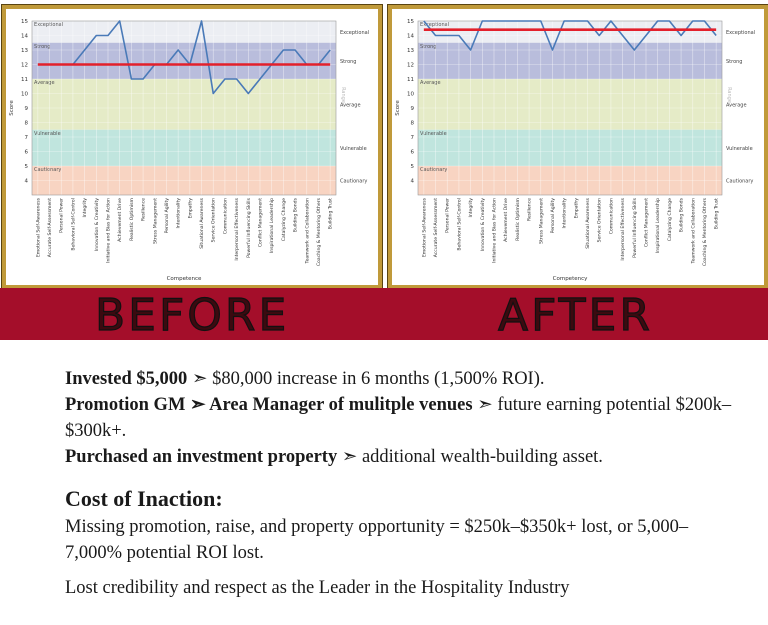 The width and height of the screenshot is (768, 625). Describe the element at coordinates (190, 208) in the screenshot. I see `x-tick-label: Empathy` at that location.